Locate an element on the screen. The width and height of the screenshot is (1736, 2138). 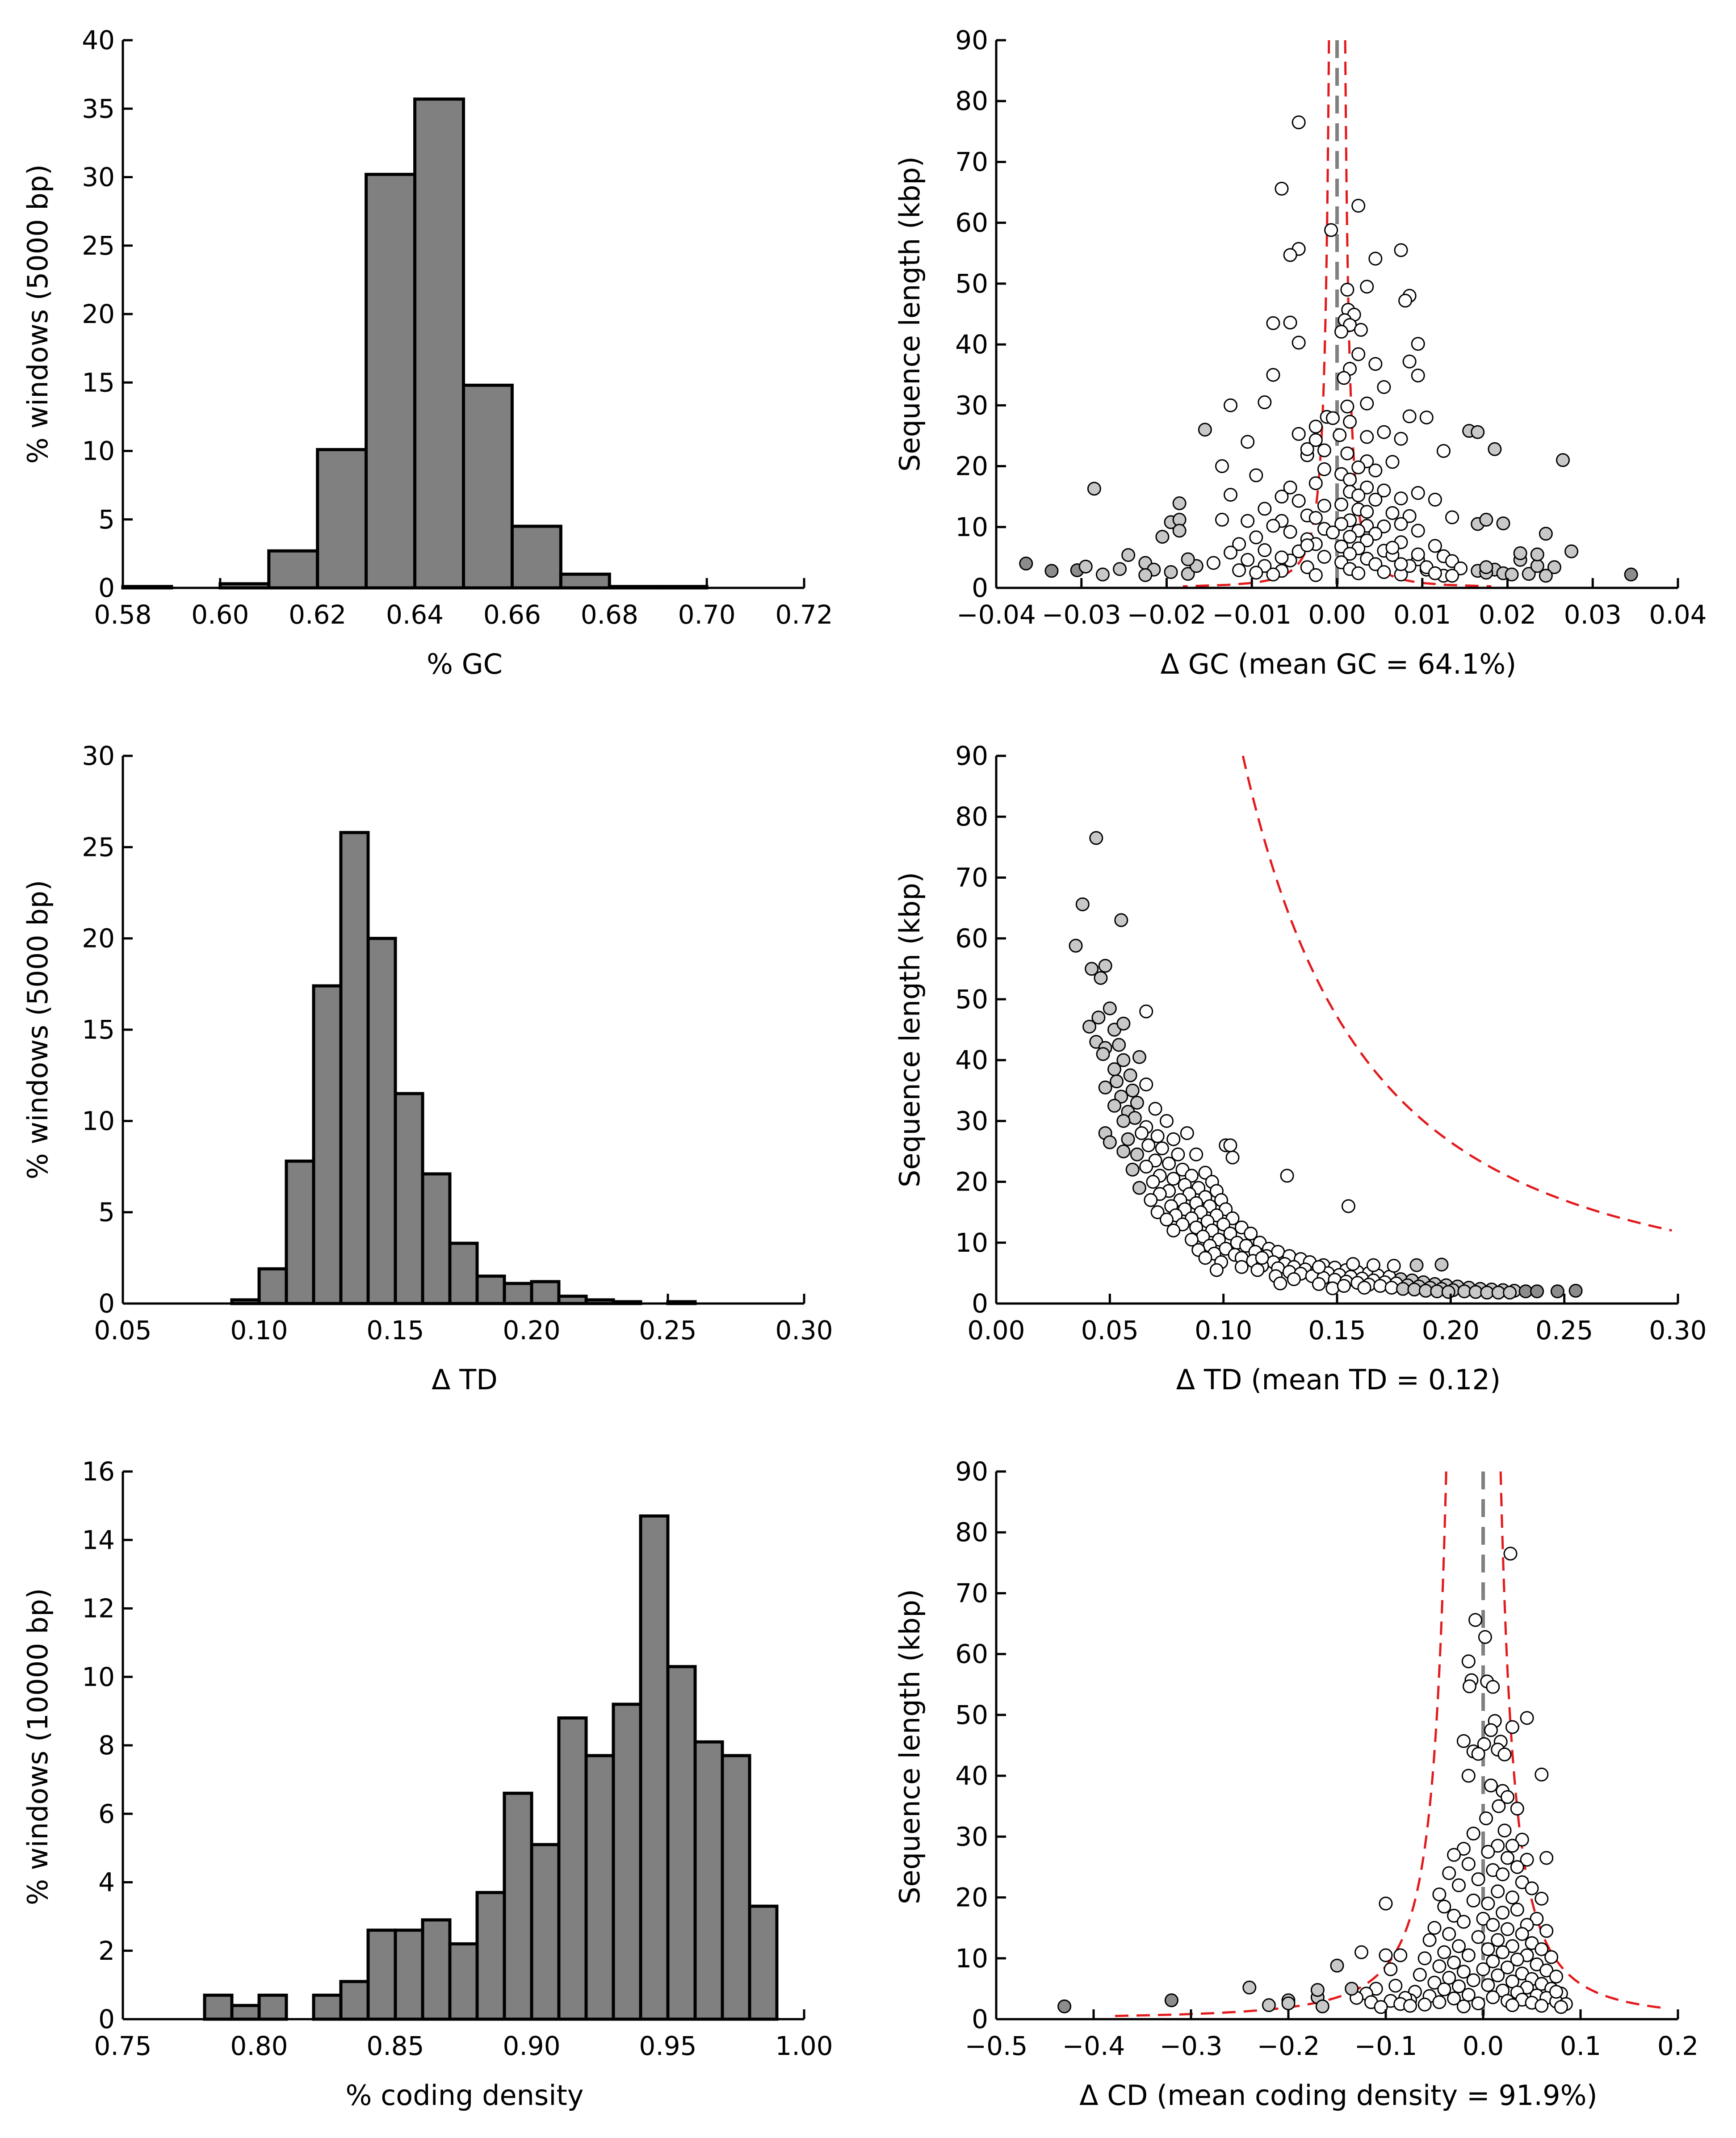
y-tick-label: 50 is located at coordinates (971, 1715).